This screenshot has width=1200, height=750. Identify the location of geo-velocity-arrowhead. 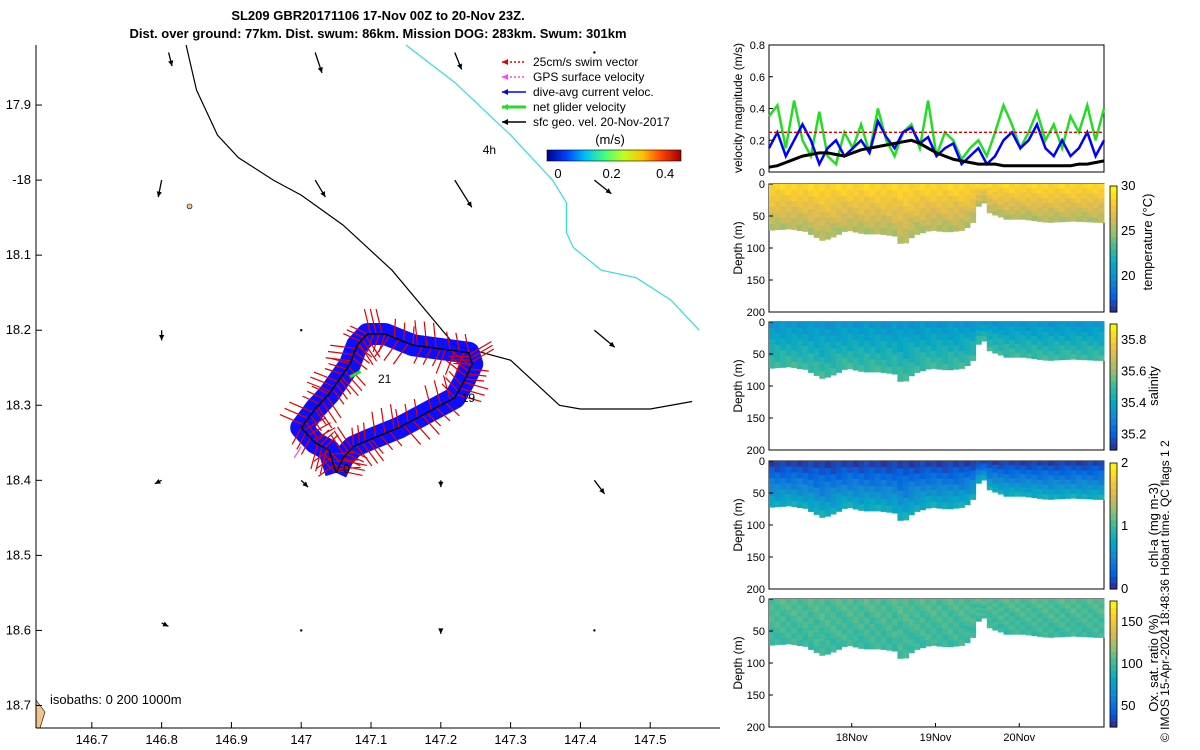
(171, 63).